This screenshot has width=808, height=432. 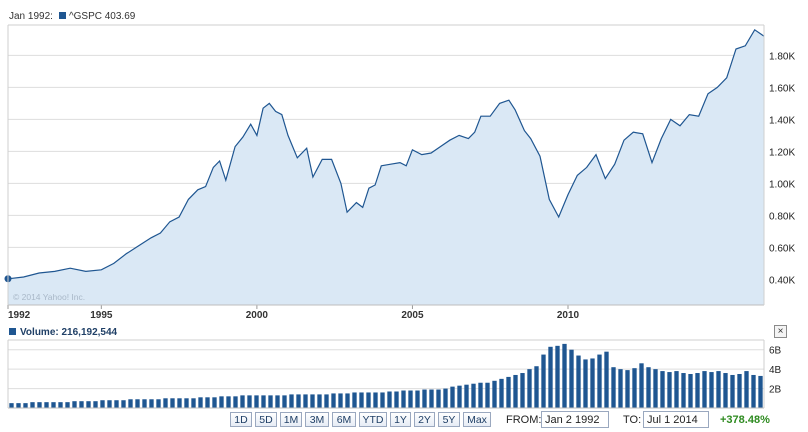 What do you see at coordinates (400, 419) in the screenshot?
I see `range-button-1y: 1Y` at bounding box center [400, 419].